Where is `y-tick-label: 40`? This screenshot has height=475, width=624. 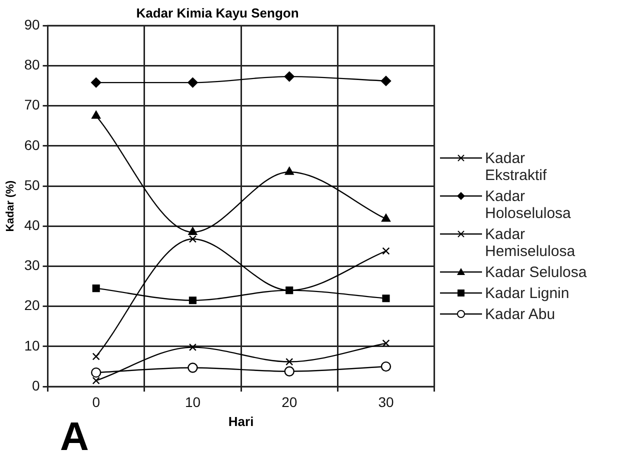
y-tick-label: 40 is located at coordinates (32, 225).